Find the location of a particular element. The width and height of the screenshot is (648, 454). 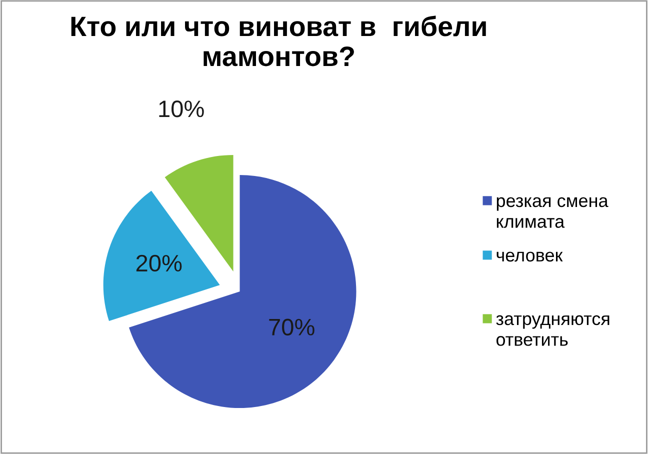

legend-label: резкая смена климата is located at coordinates (552, 212).